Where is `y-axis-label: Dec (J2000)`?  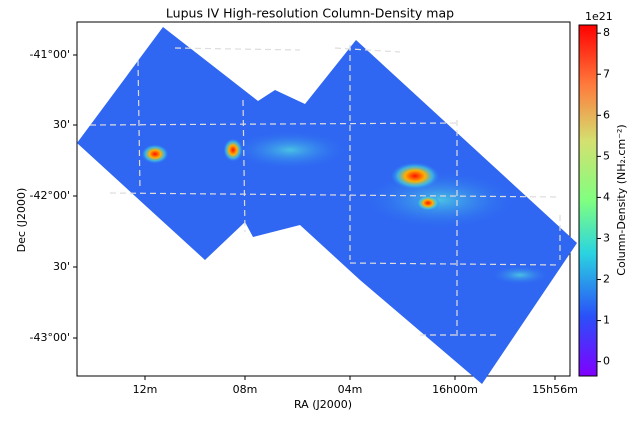
y-axis-label: Dec (J2000) is located at coordinates (21, 220).